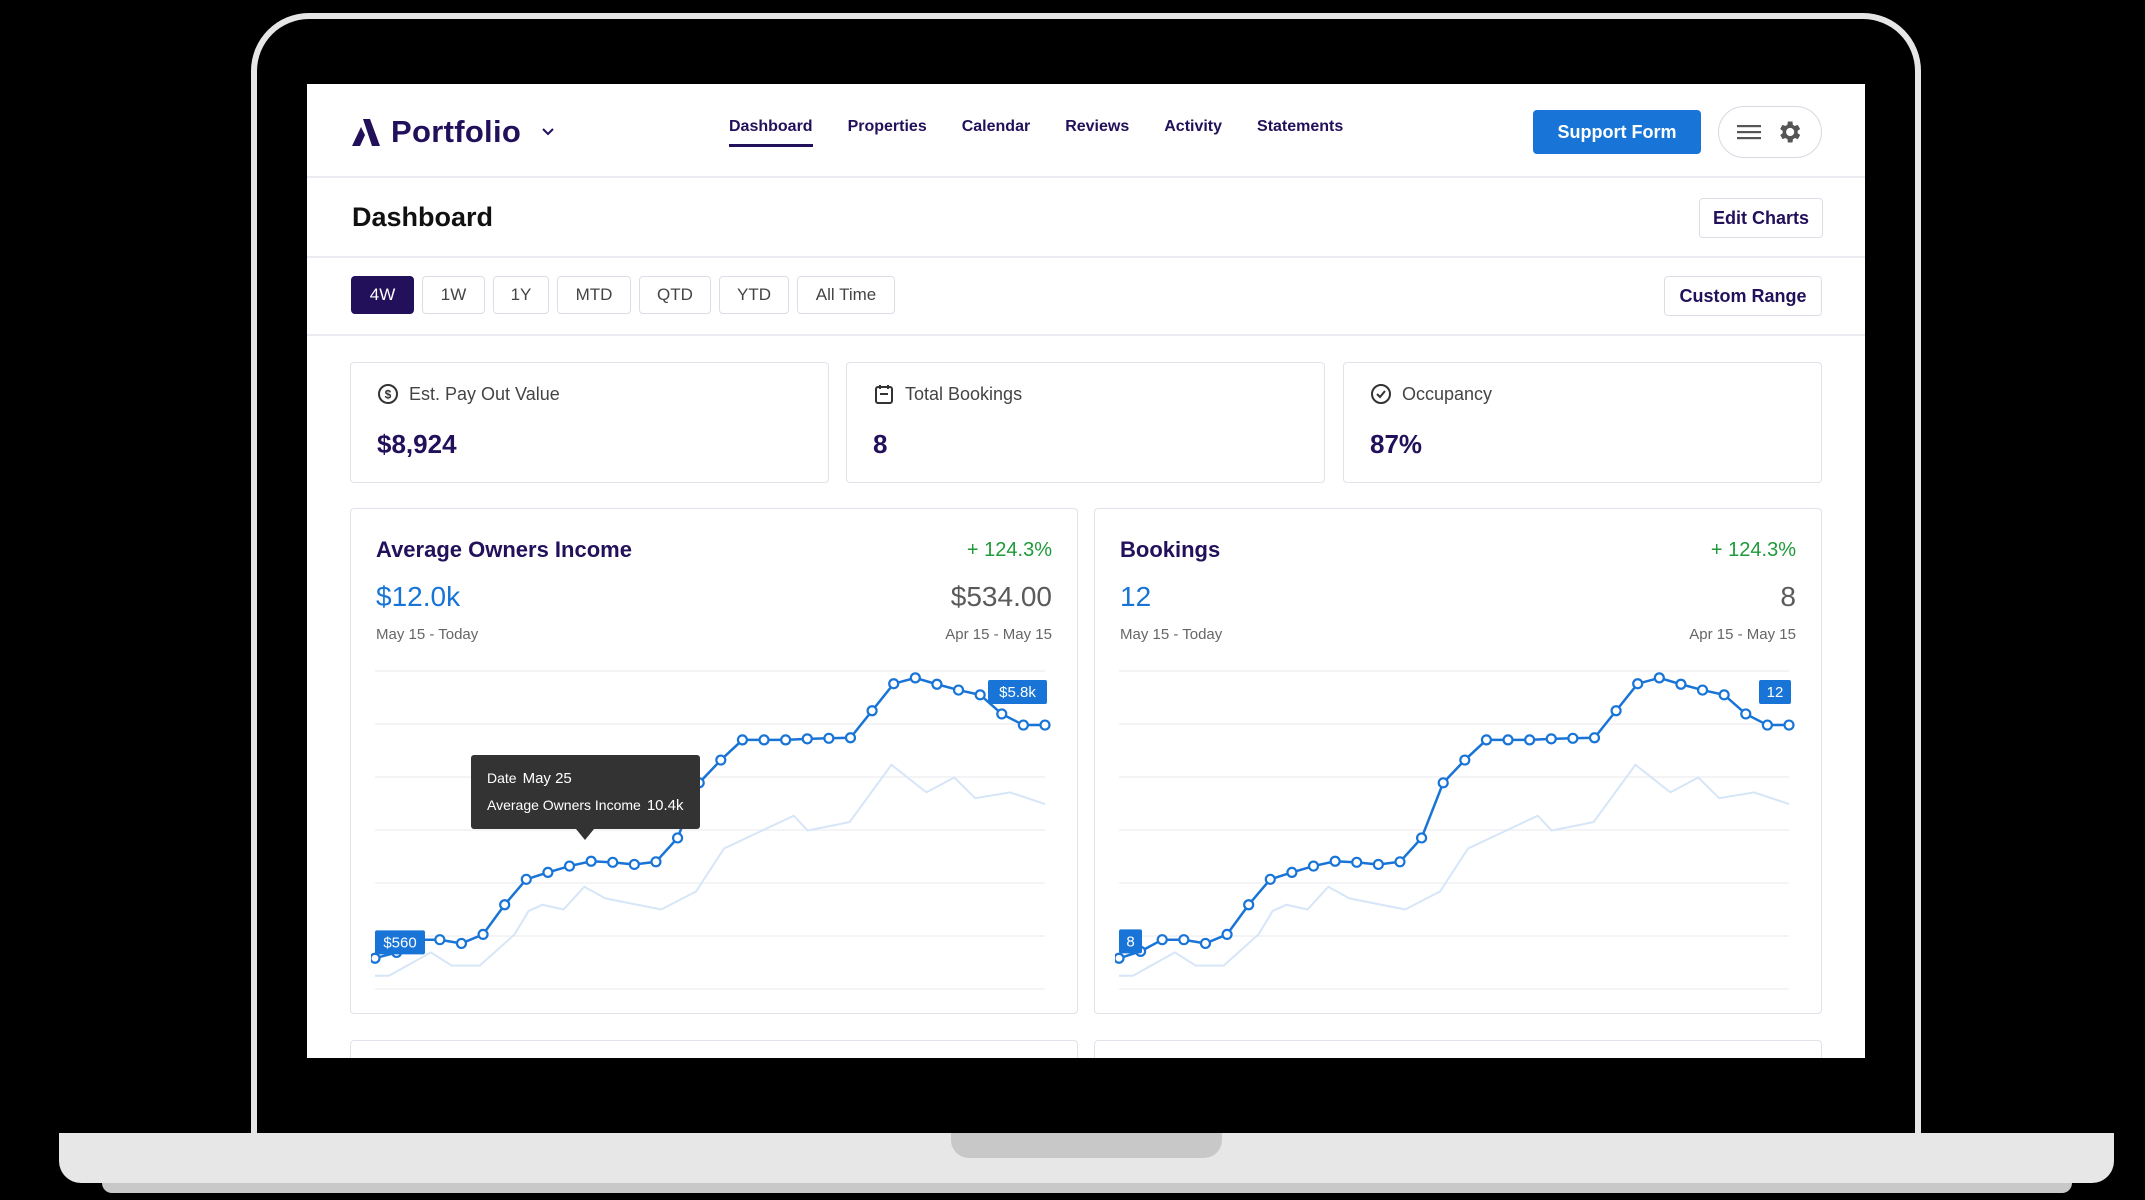  Describe the element at coordinates (453, 295) in the screenshot. I see `range-1w: 1W` at that location.